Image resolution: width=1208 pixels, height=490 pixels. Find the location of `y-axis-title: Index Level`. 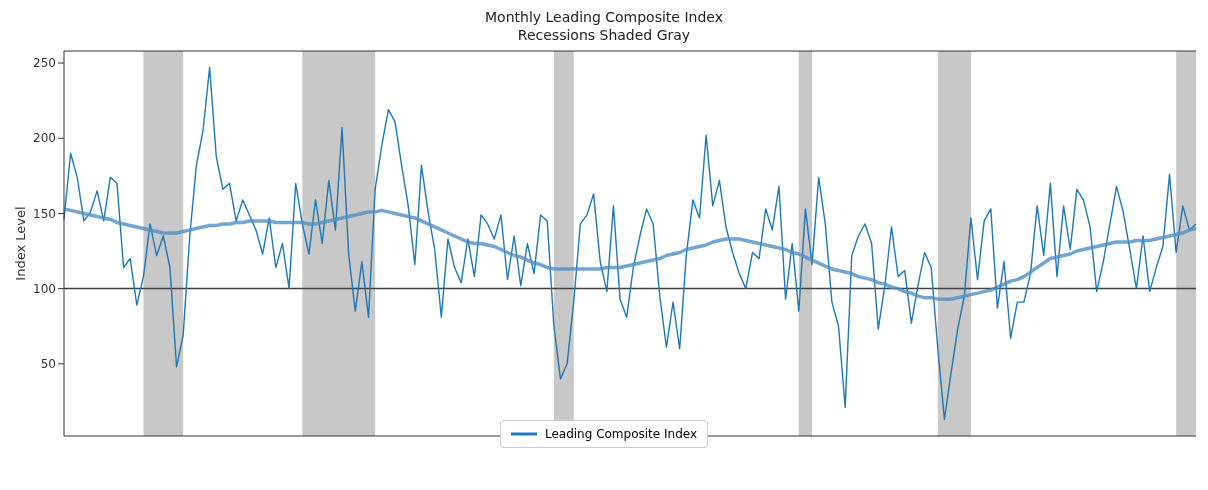

y-axis-title: Index Level is located at coordinates (20, 243).